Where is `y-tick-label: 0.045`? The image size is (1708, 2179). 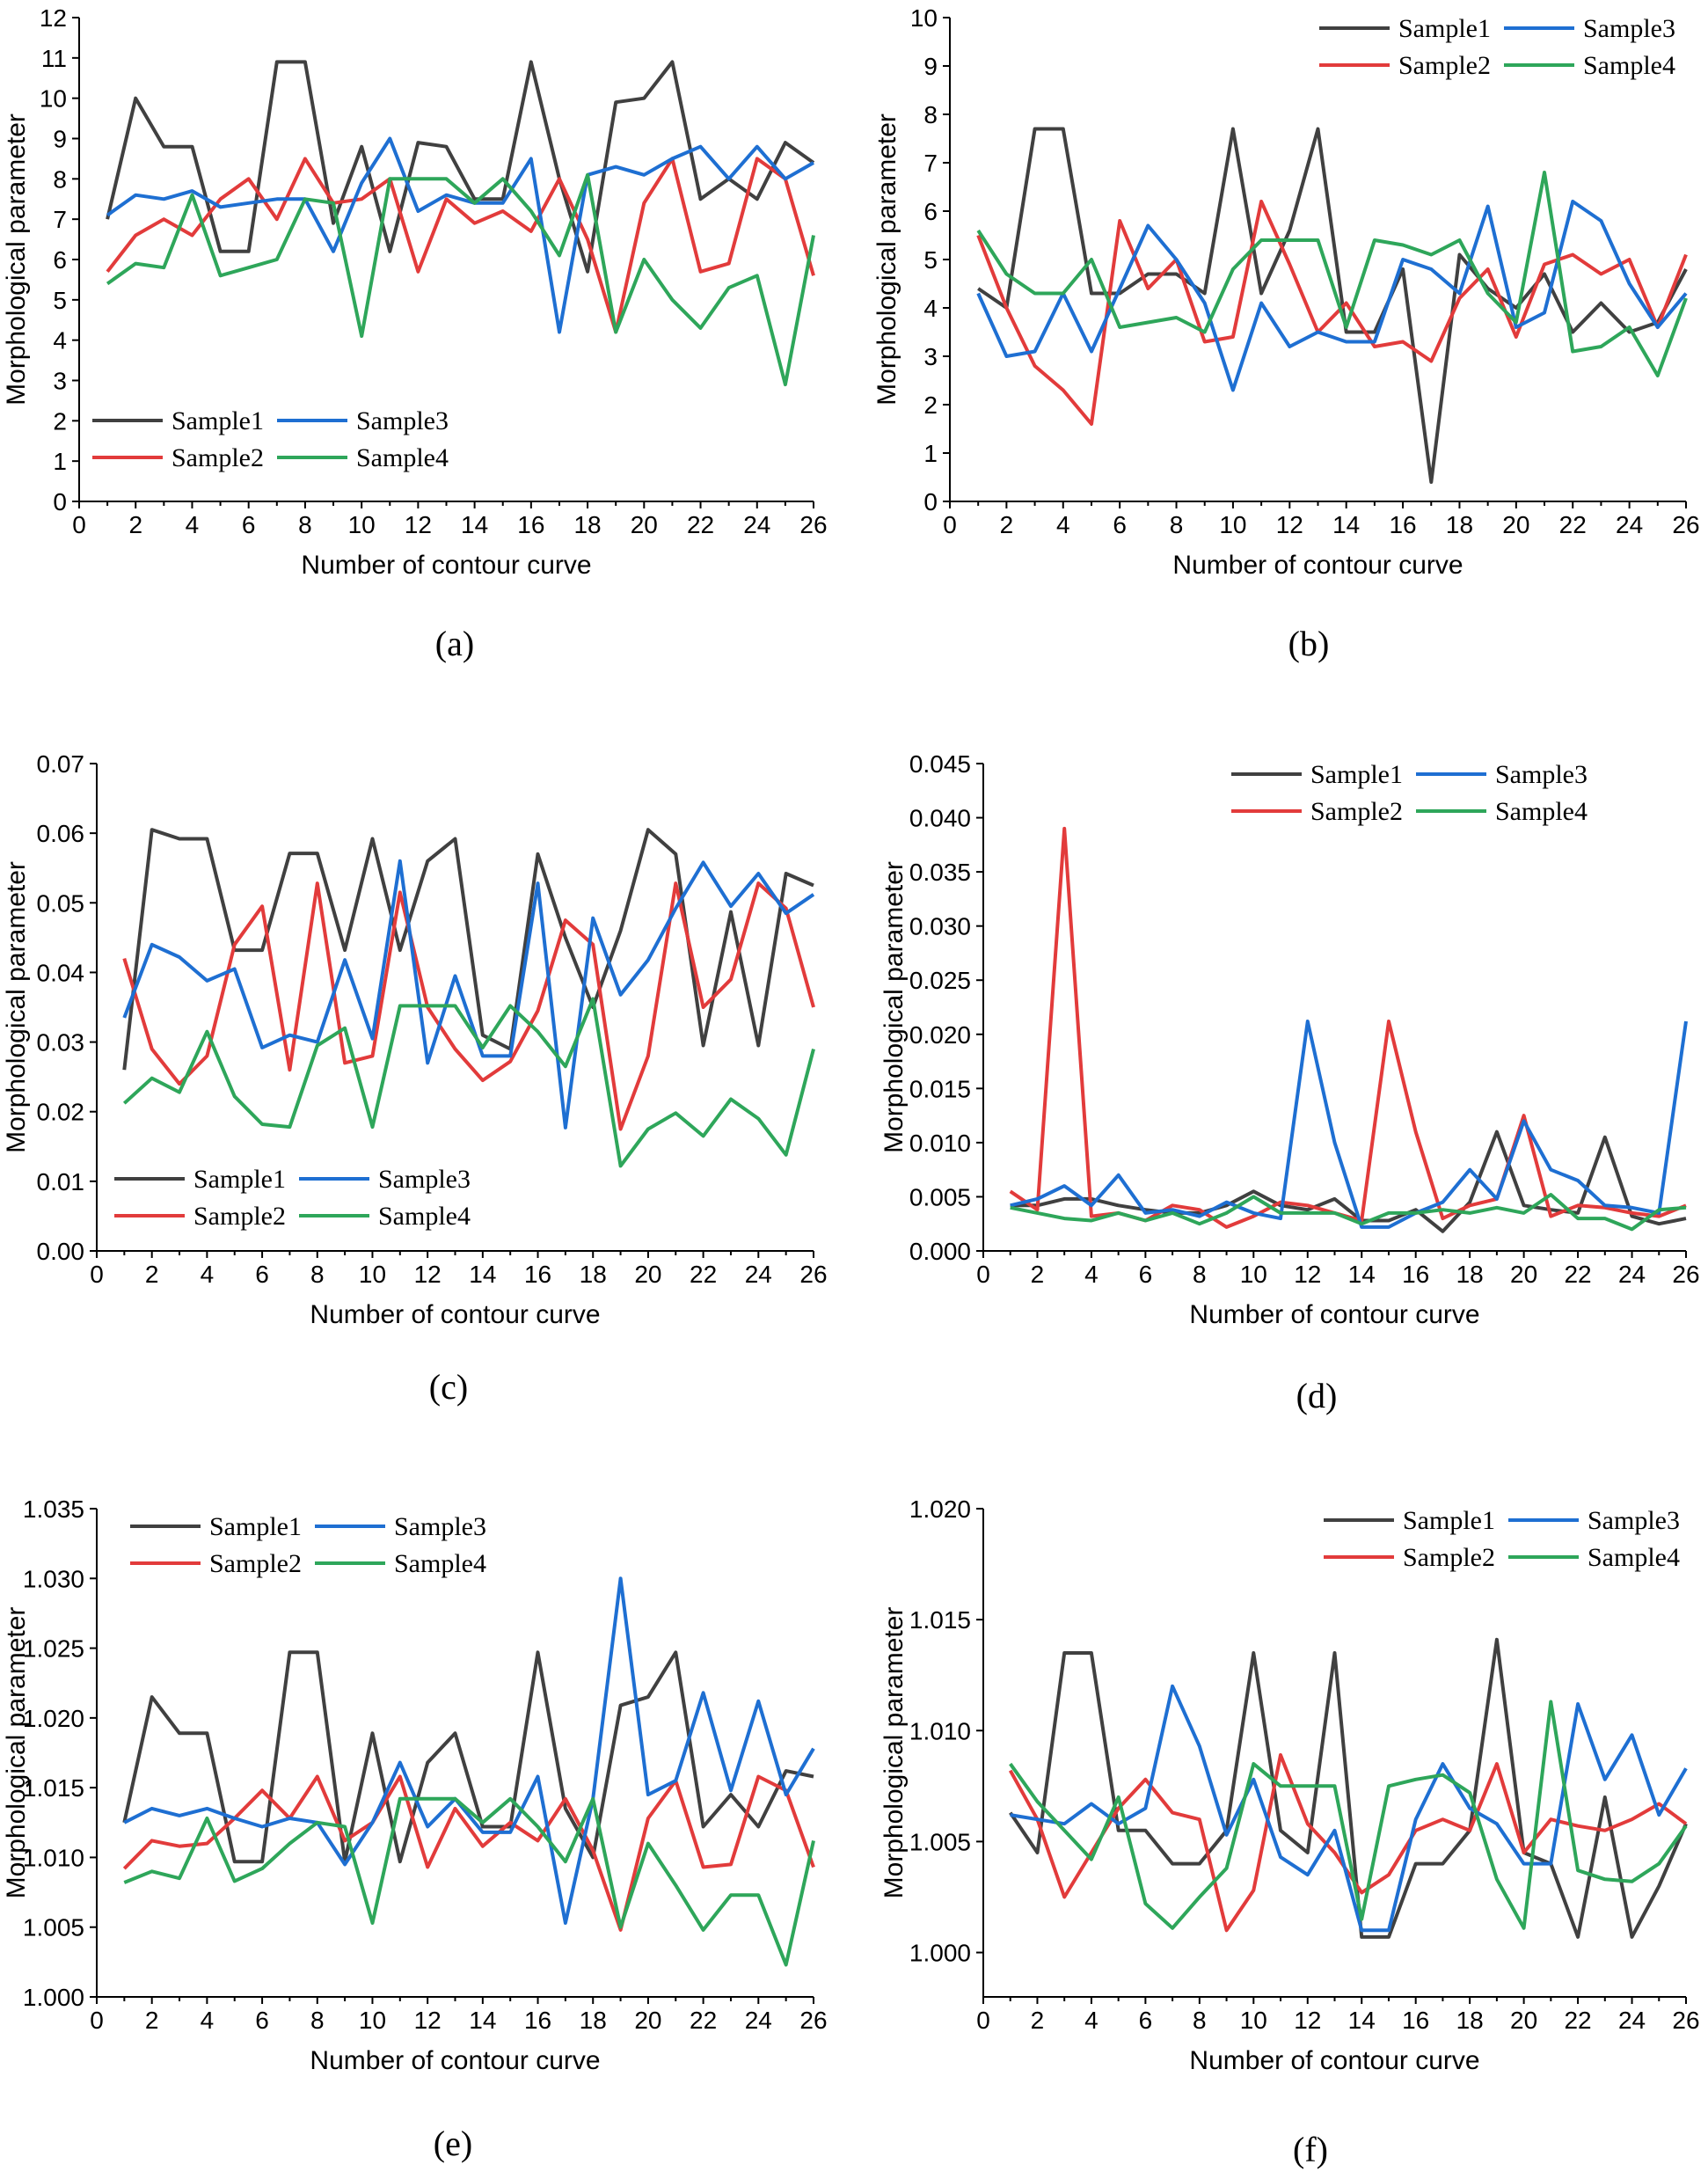 y-tick-label: 0.045 is located at coordinates (940, 764).